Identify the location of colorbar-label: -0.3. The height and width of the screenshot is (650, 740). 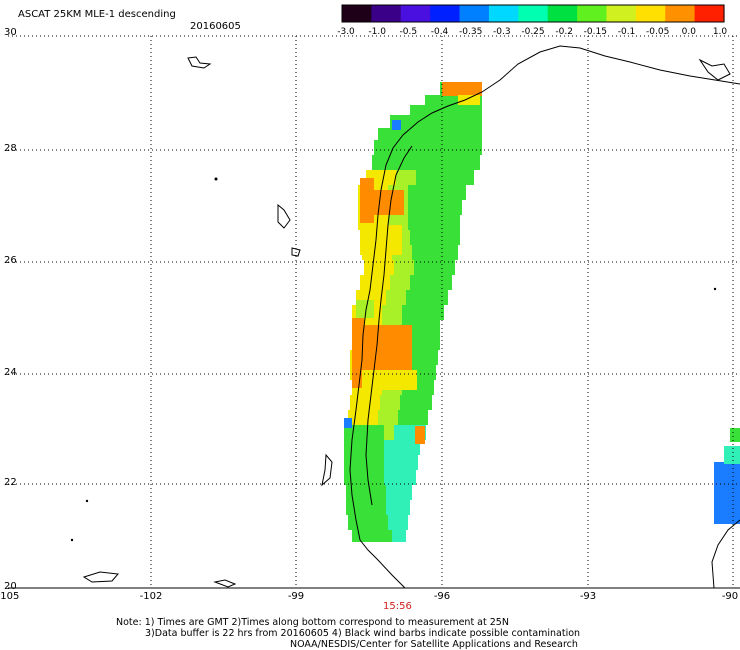
(502, 32).